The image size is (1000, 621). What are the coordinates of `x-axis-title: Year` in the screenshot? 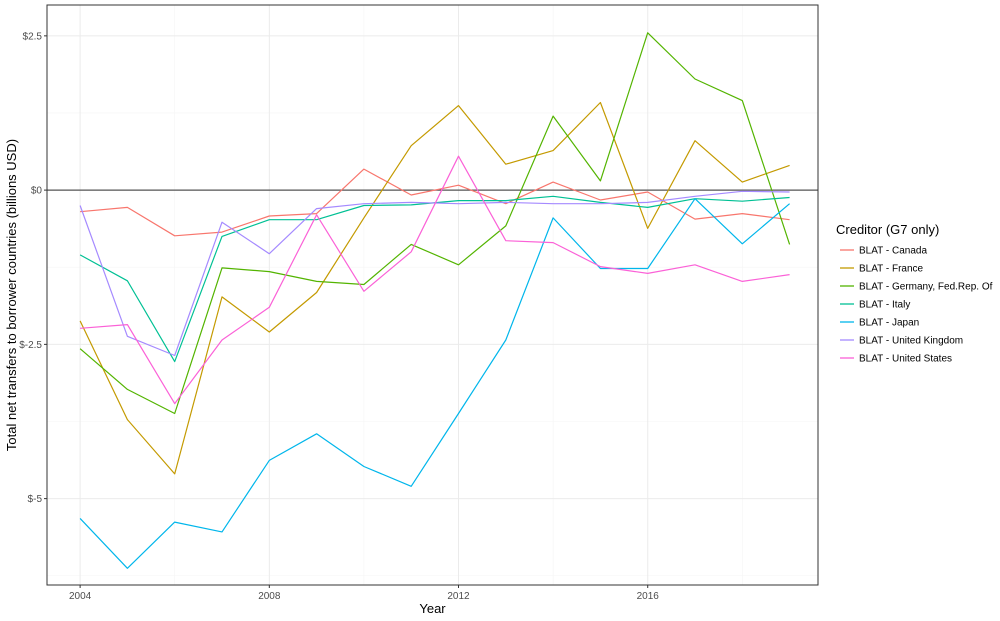 It's located at (432, 608).